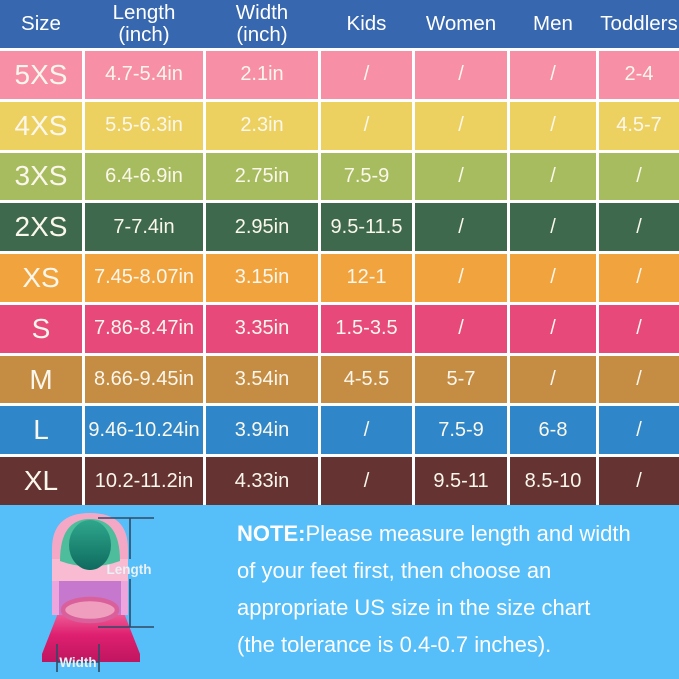 This screenshot has width=679, height=679. I want to click on col-header-length-line2: (inch), so click(144, 34).